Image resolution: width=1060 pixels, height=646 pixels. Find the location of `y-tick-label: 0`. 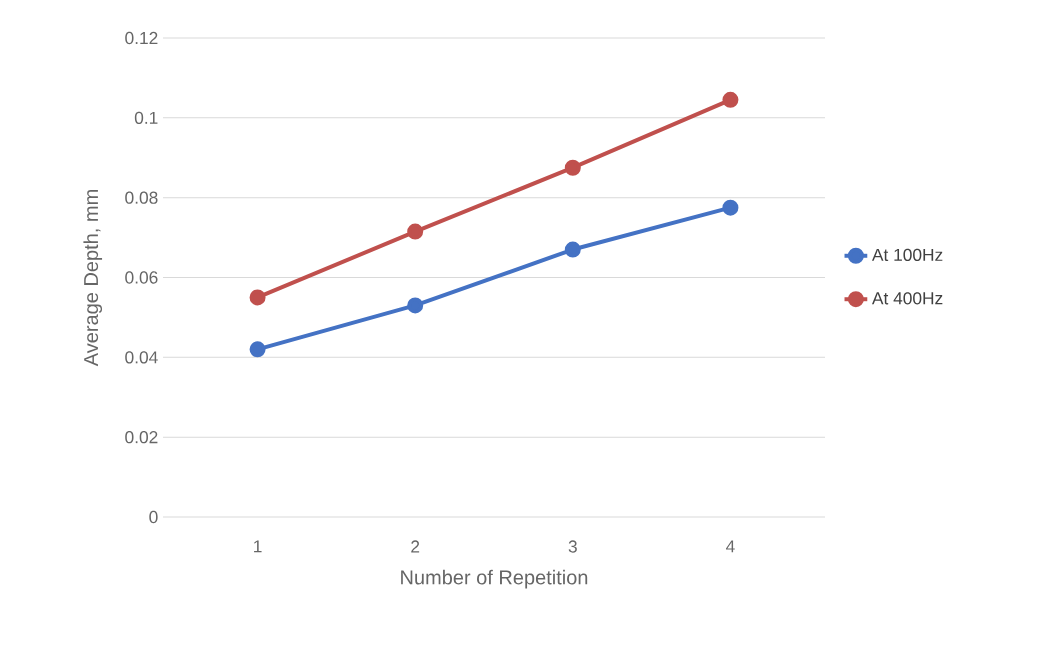

y-tick-label: 0 is located at coordinates (153, 517).